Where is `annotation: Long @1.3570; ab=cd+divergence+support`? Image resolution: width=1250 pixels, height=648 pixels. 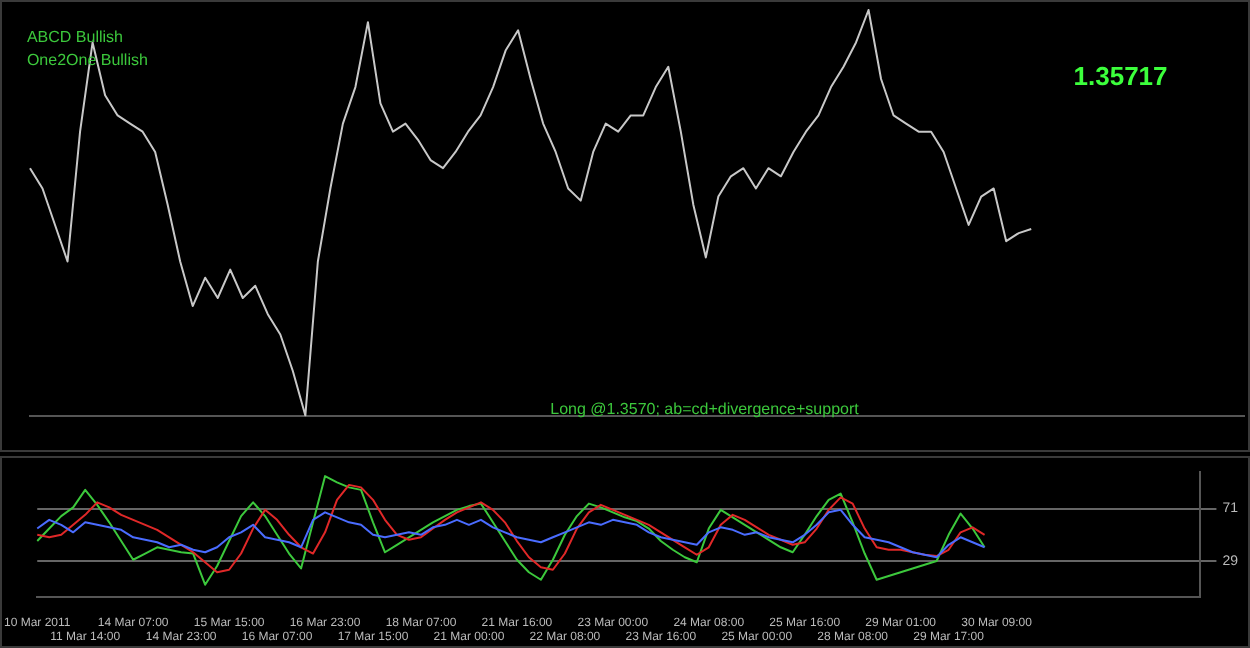
annotation: Long @1.3570; ab=cd+divergence+support is located at coordinates (705, 409).